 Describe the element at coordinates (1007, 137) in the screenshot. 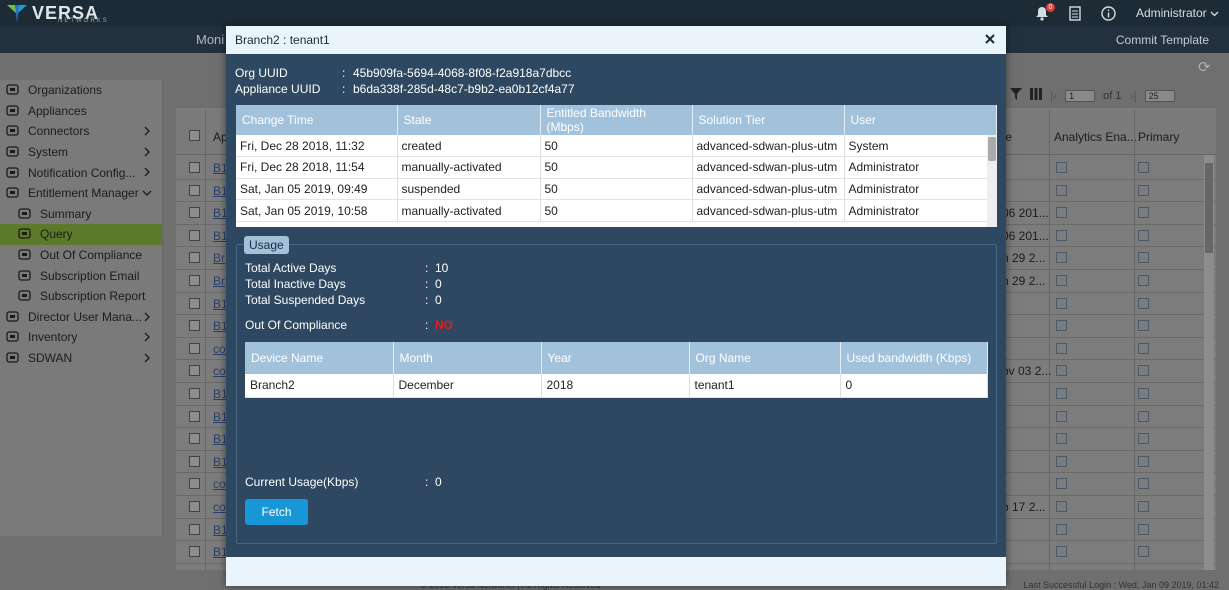

I see `grid-col-date: te` at that location.